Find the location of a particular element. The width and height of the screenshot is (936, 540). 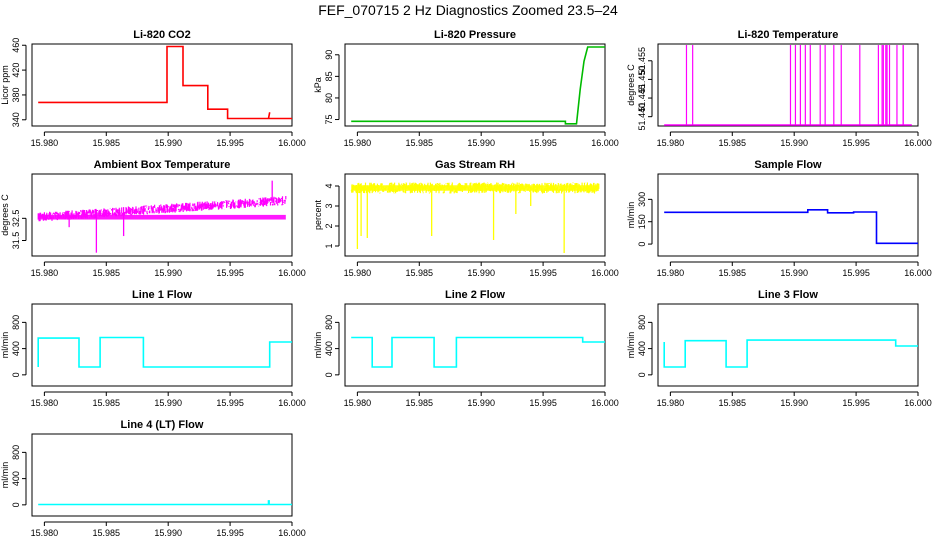

y-tick-label: 51.445 is located at coordinates (642, 98).